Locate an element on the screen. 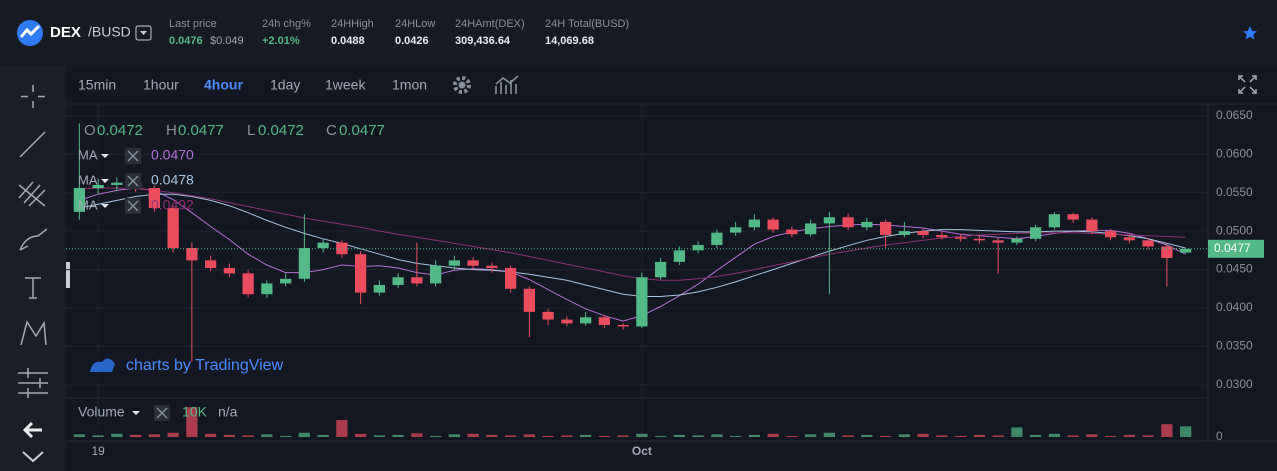  y-tick-label: 0.0450 is located at coordinates (1234, 269).